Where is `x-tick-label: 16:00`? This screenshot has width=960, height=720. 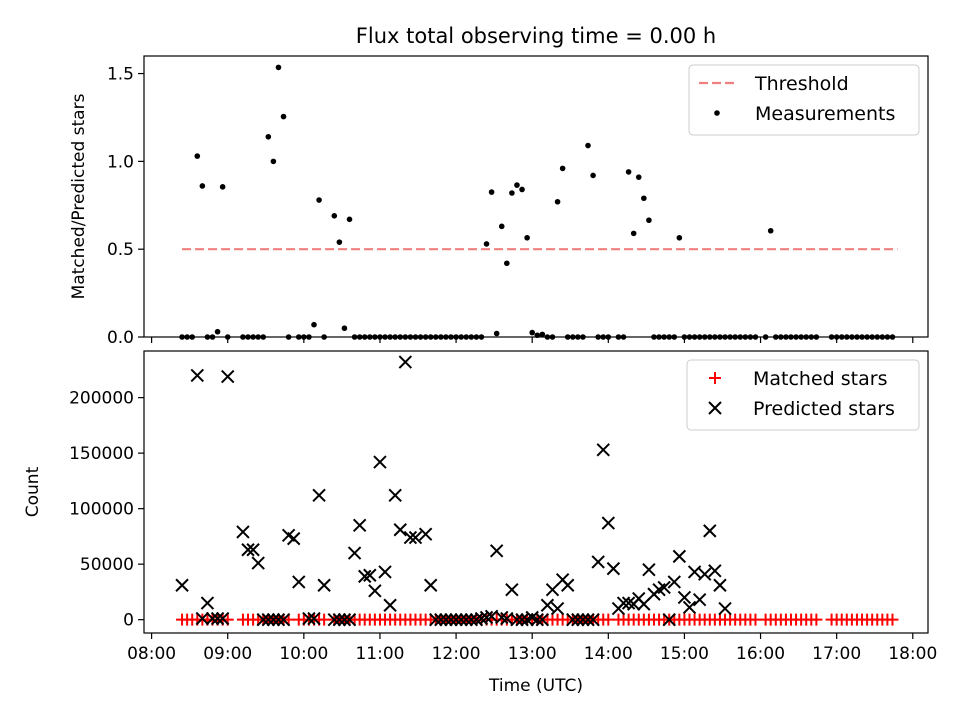 x-tick-label: 16:00 is located at coordinates (760, 654).